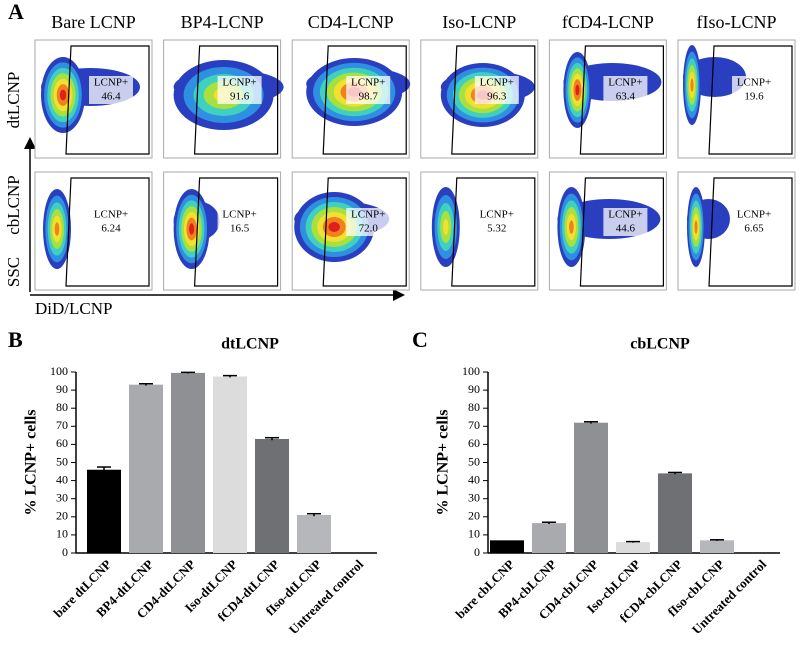 The width and height of the screenshot is (800, 651). I want to click on flow-plot: LCNP+ 91.6, so click(223, 99).